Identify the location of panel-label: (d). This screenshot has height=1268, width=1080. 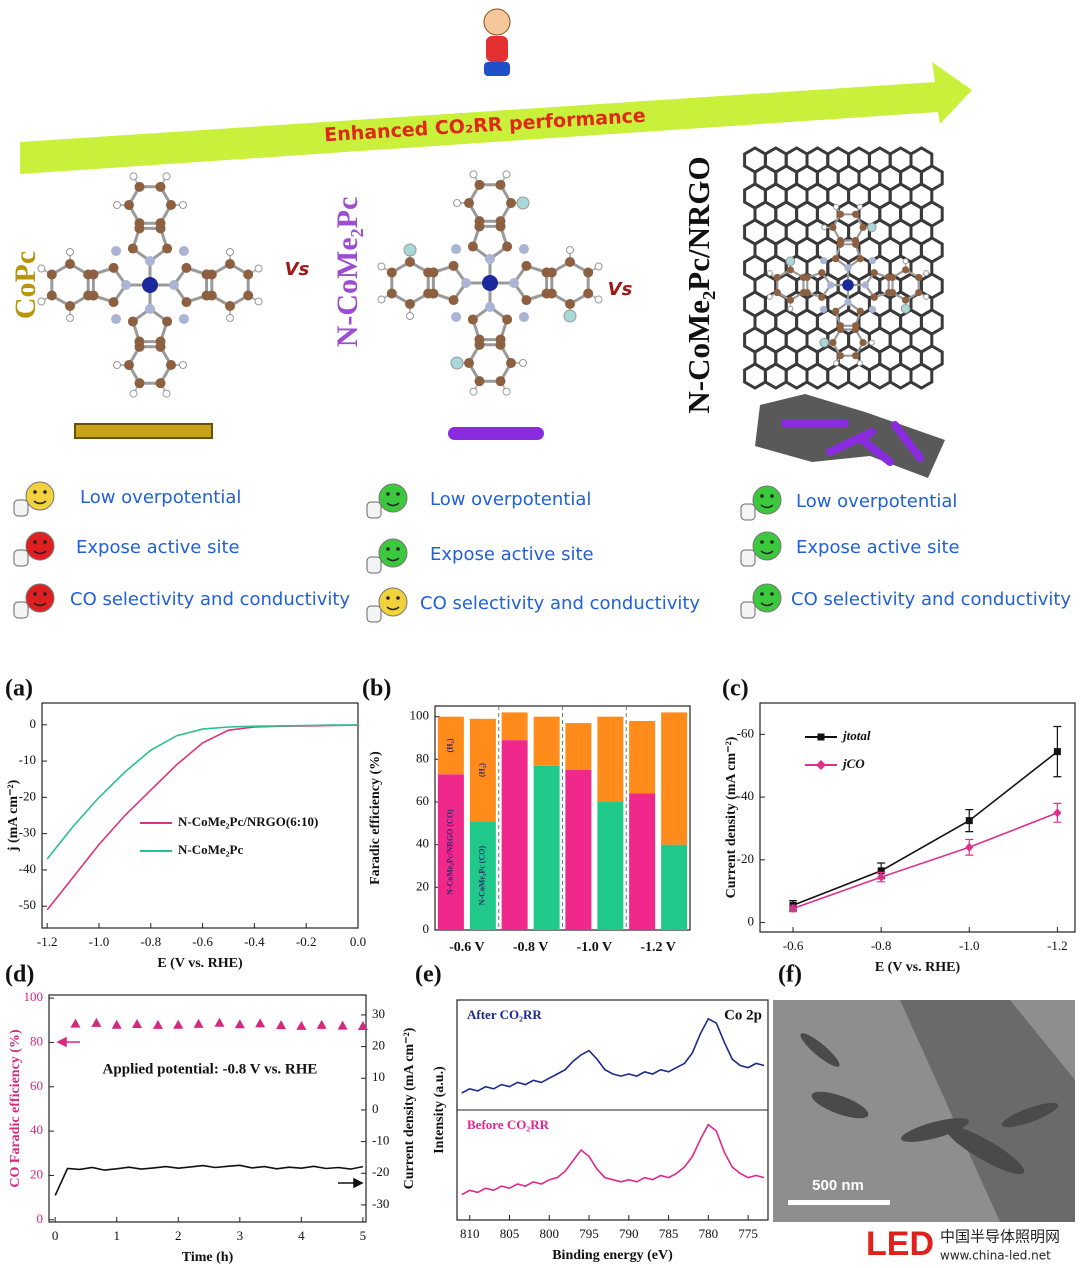
(19, 975).